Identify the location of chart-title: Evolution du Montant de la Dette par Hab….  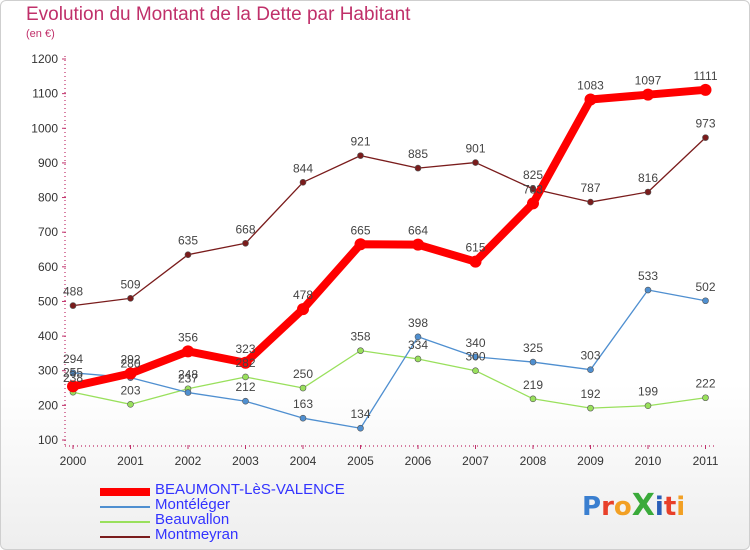
(218, 14).